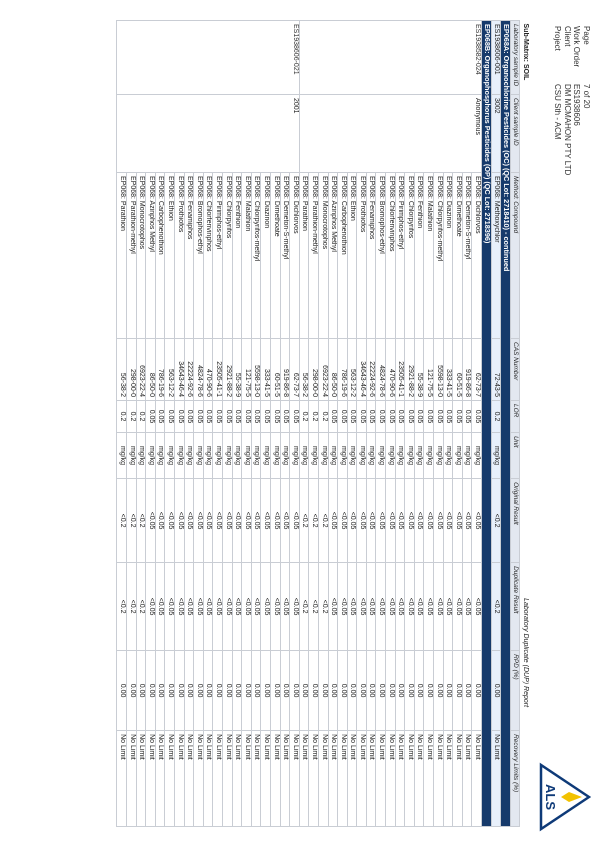  I want to click on cell-method: EP068: Dichlorvos, so click(294, 255).